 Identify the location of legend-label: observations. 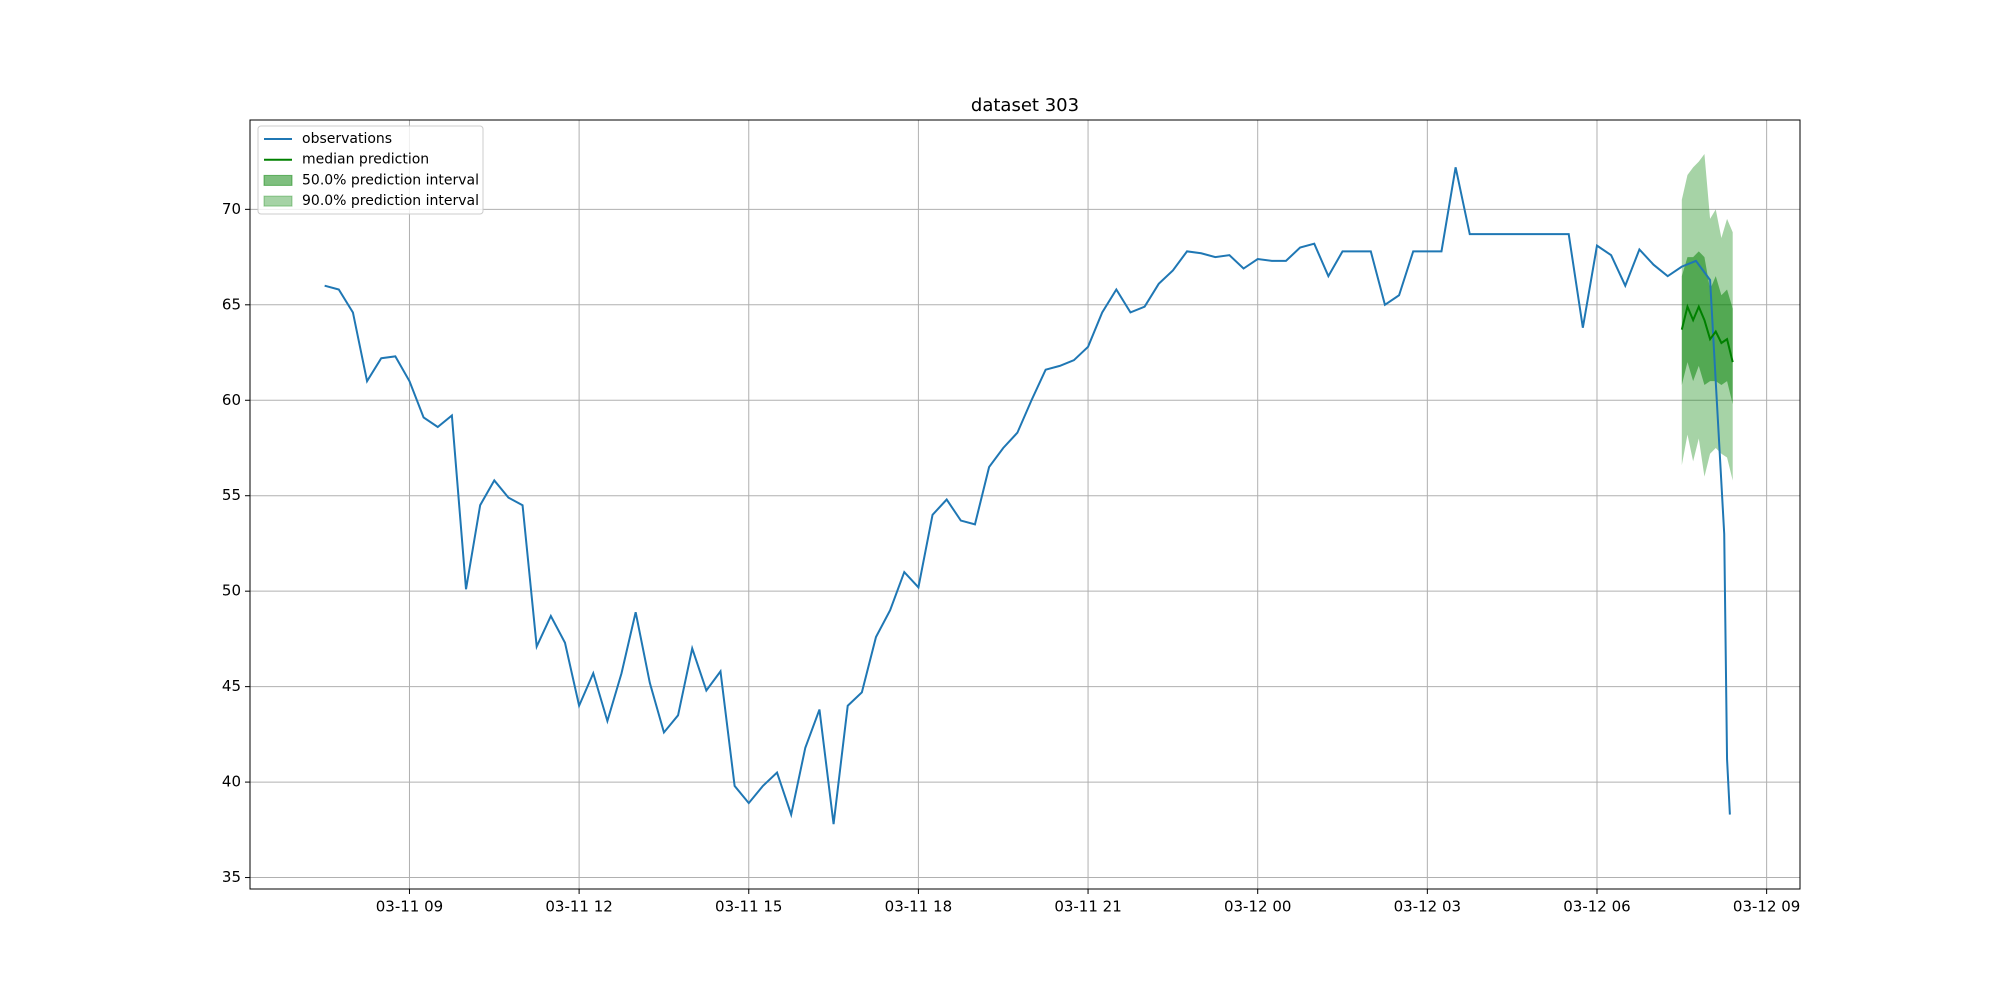
(347, 139).